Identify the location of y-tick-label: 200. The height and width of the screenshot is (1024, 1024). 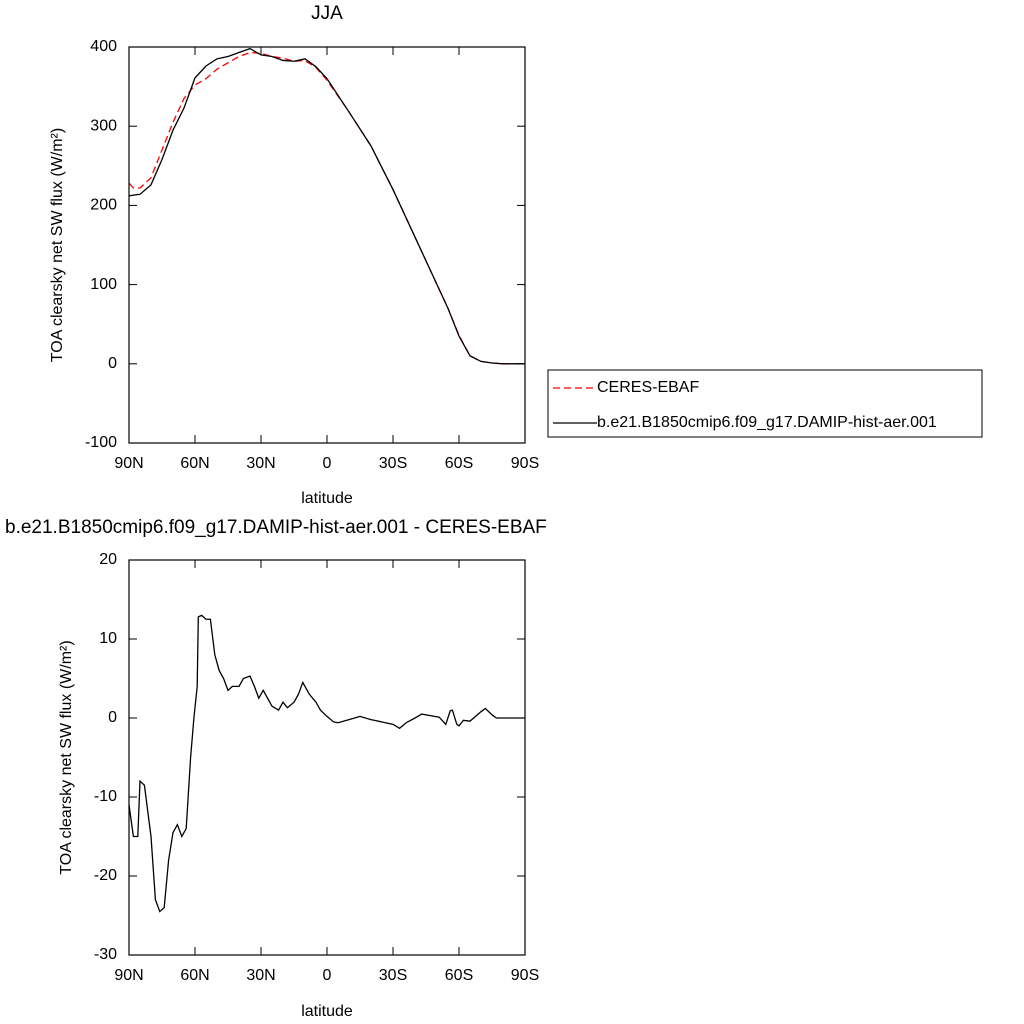
(103, 205).